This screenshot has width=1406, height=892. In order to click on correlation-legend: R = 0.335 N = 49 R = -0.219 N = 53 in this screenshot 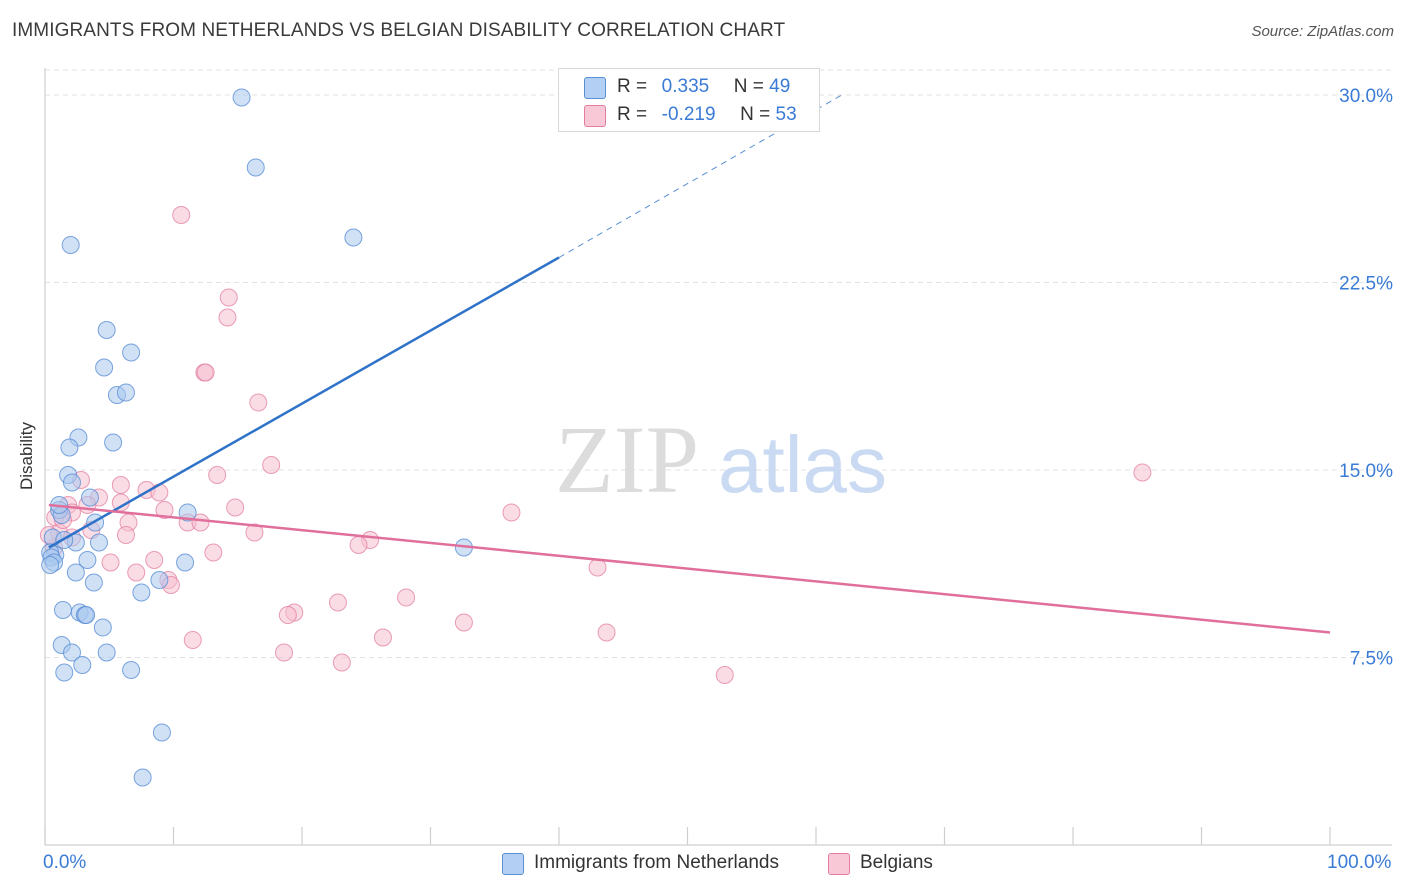, I will do `click(689, 100)`.